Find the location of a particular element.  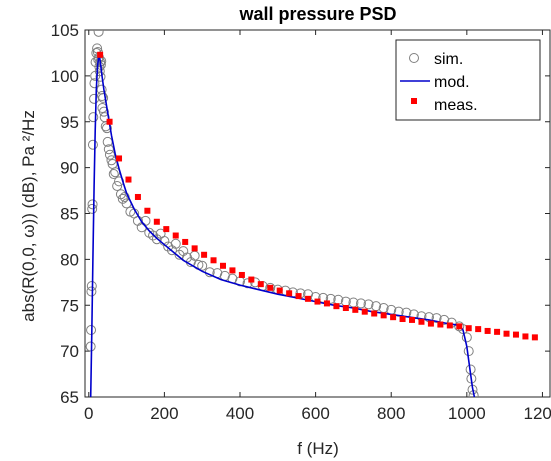

legend-label-1: mod. is located at coordinates (452, 82).